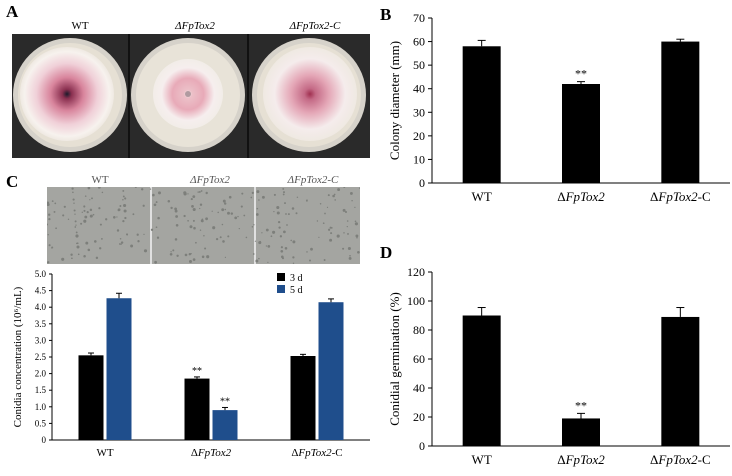 The height and width of the screenshot is (476, 732). Describe the element at coordinates (581, 74) in the screenshot. I see `significance-label: **` at that location.